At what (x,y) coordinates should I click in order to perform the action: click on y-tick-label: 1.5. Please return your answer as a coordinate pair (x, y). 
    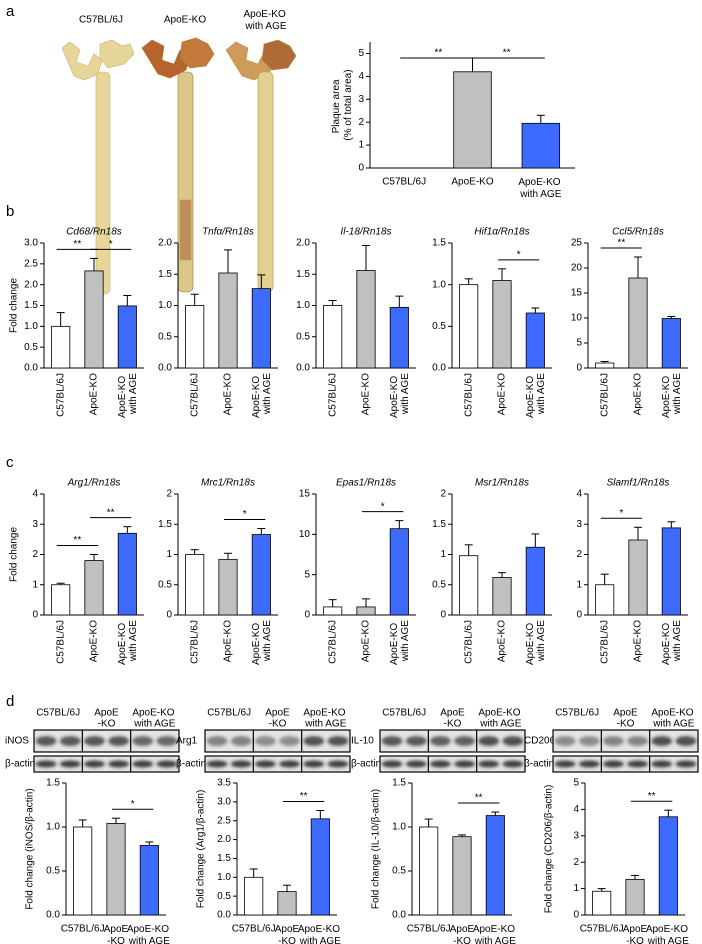
    Looking at the image, I should click on (31, 305).